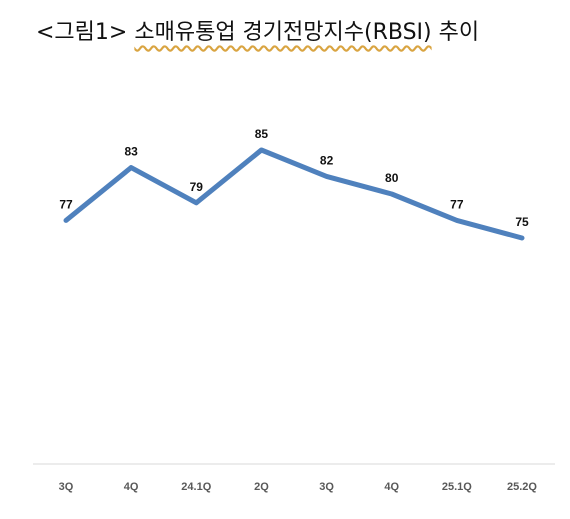 Image resolution: width=570 pixels, height=519 pixels. What do you see at coordinates (522, 487) in the screenshot?
I see `x-tick-label: 25.2Q` at bounding box center [522, 487].